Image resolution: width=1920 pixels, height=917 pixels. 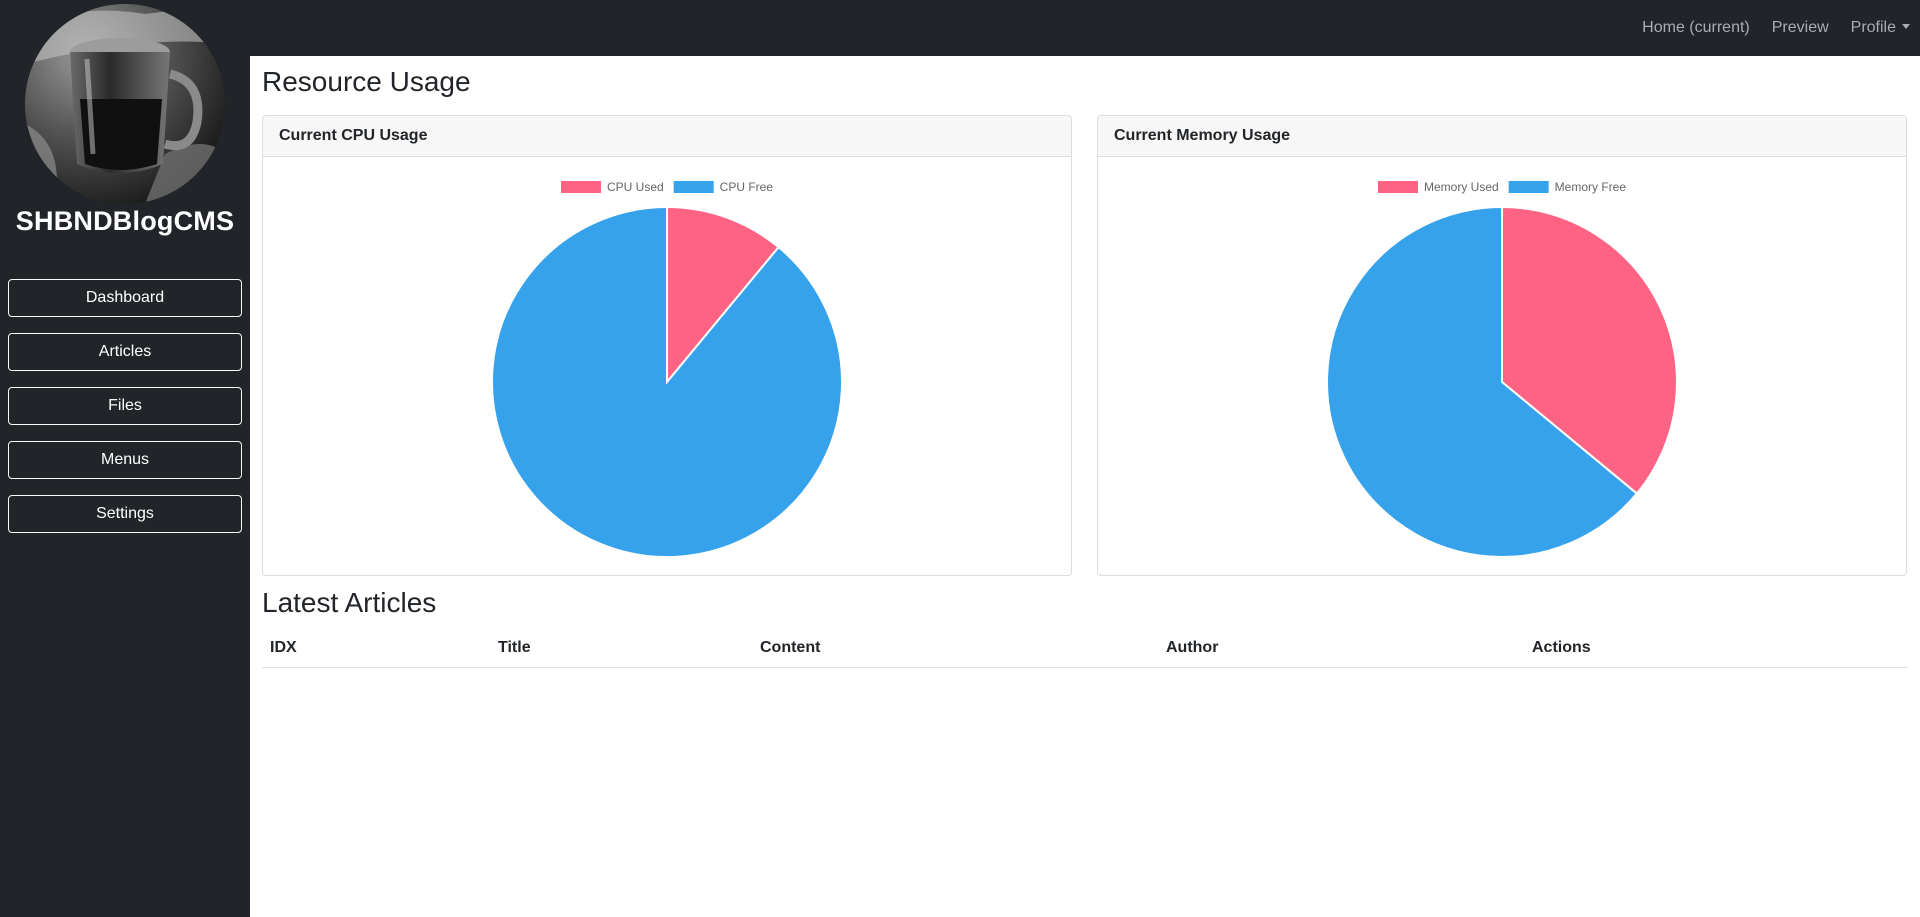 What do you see at coordinates (960, 28) in the screenshot?
I see `top-navbar: Home (current) Preview Profile` at bounding box center [960, 28].